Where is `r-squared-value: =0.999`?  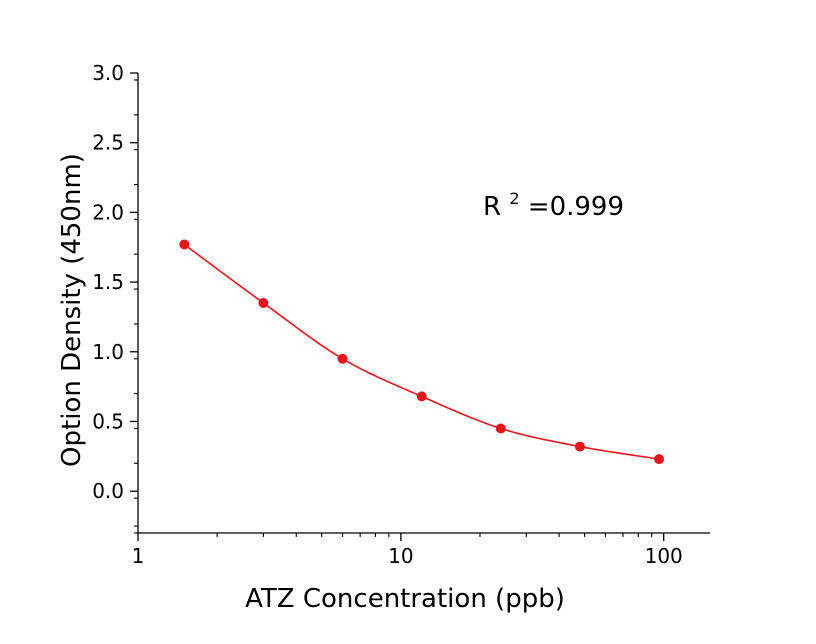
r-squared-value: =0.999 is located at coordinates (576, 207).